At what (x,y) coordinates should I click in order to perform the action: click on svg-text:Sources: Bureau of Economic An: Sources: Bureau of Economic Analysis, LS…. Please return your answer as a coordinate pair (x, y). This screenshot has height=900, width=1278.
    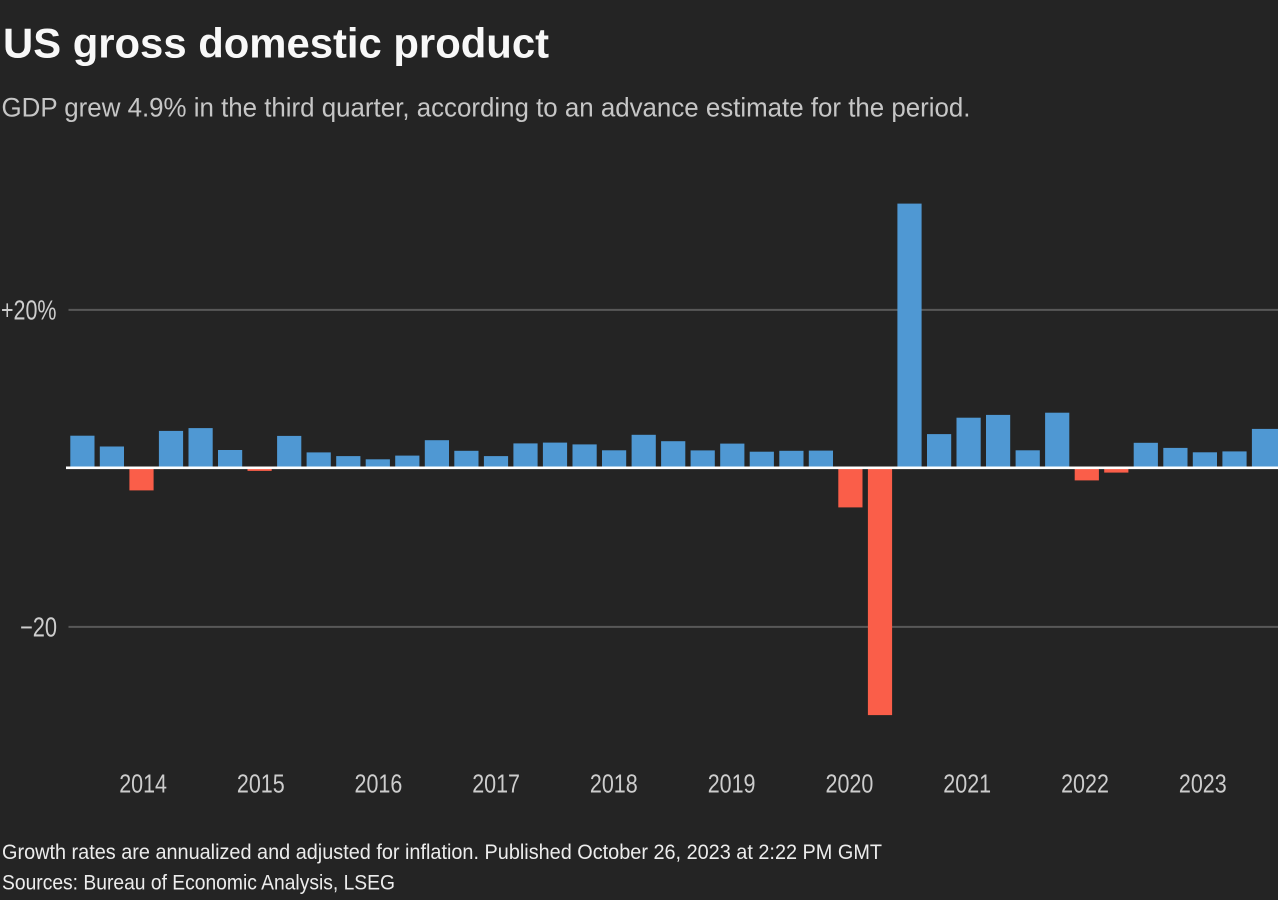
    Looking at the image, I should click on (198, 882).